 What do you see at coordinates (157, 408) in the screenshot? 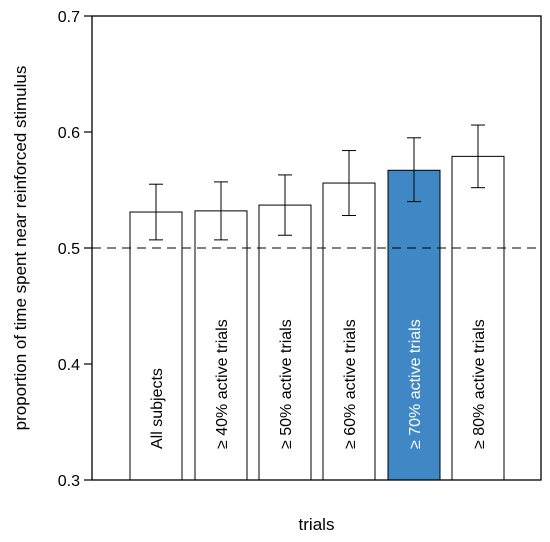
I see `bar-category-label: All subjects` at bounding box center [157, 408].